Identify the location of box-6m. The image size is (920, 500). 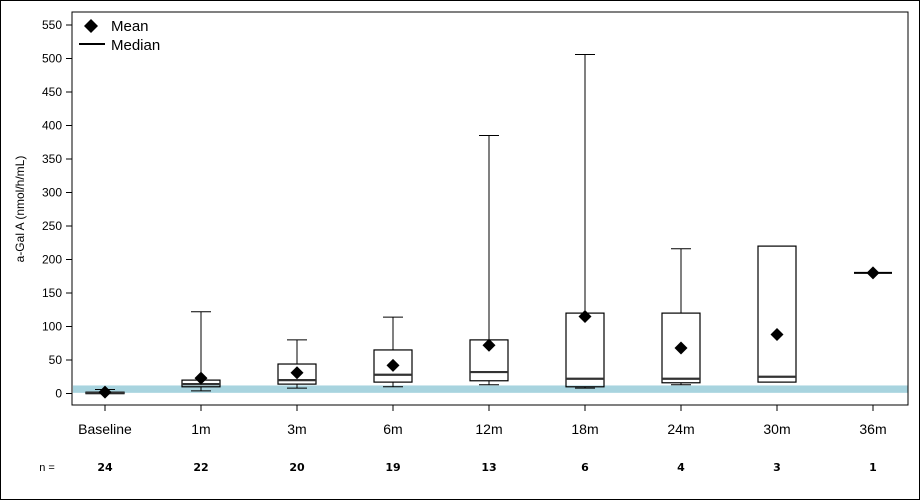
(393, 352).